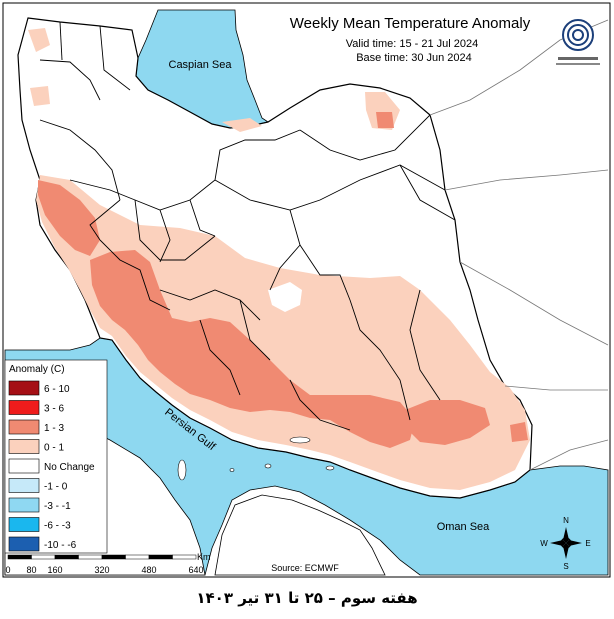  I want to click on legend-label: 0 - 1, so click(54, 448).